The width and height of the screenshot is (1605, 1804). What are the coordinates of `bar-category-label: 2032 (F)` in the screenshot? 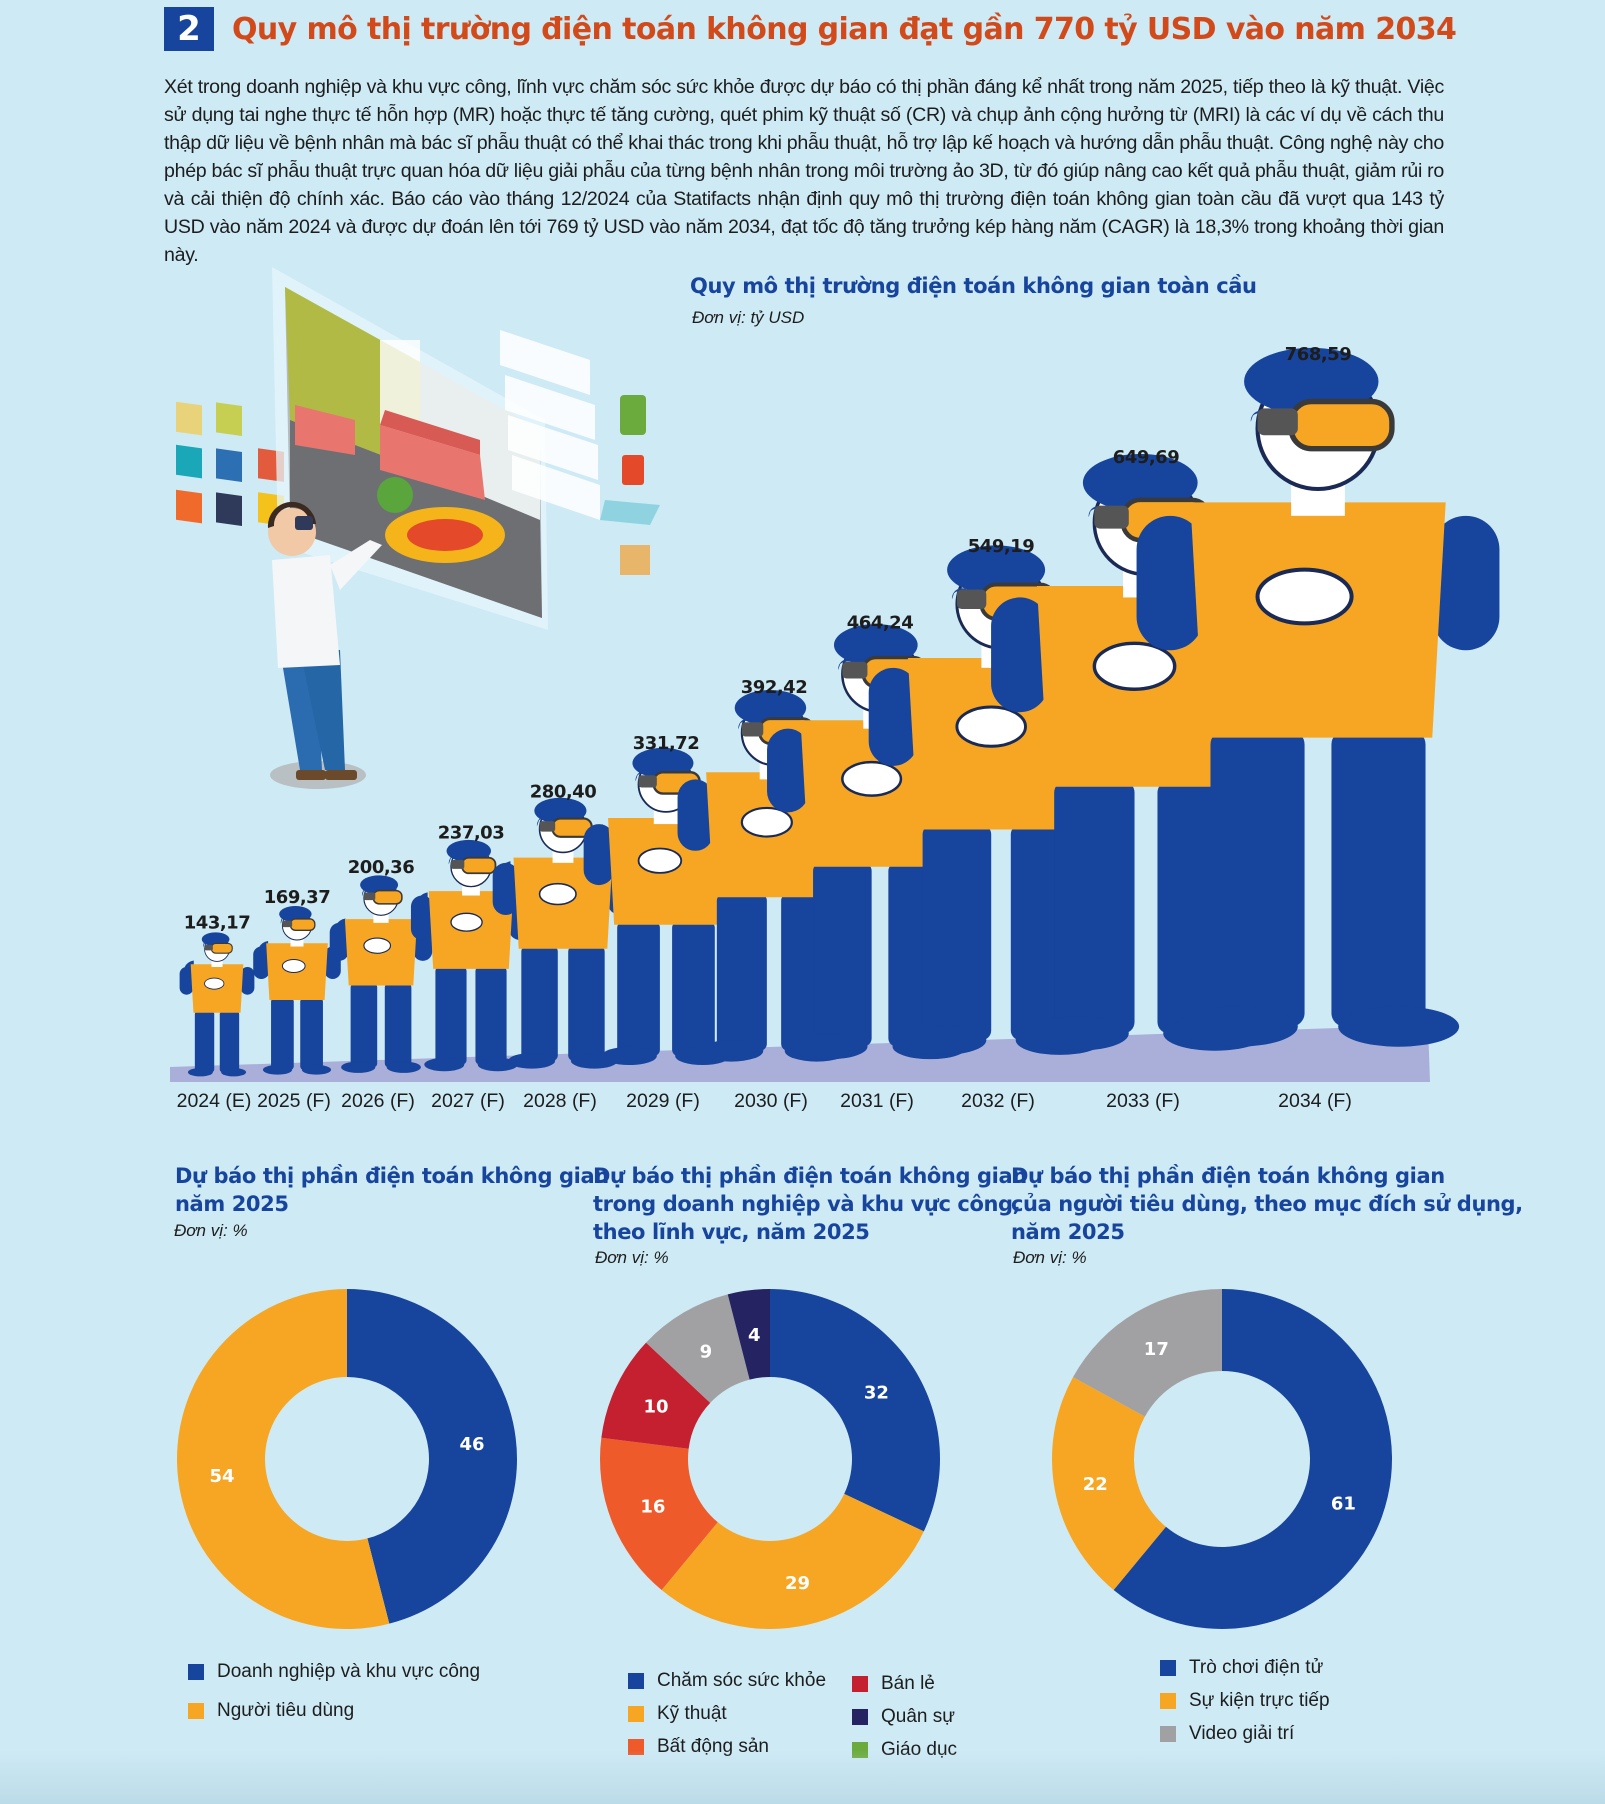 It's located at (998, 1101).